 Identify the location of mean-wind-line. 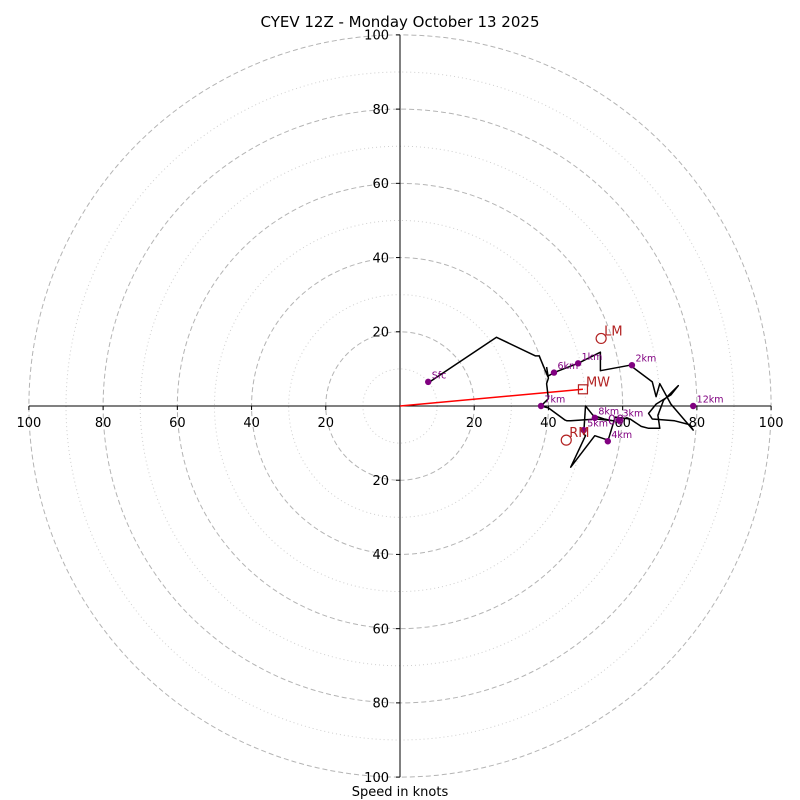
(491, 397).